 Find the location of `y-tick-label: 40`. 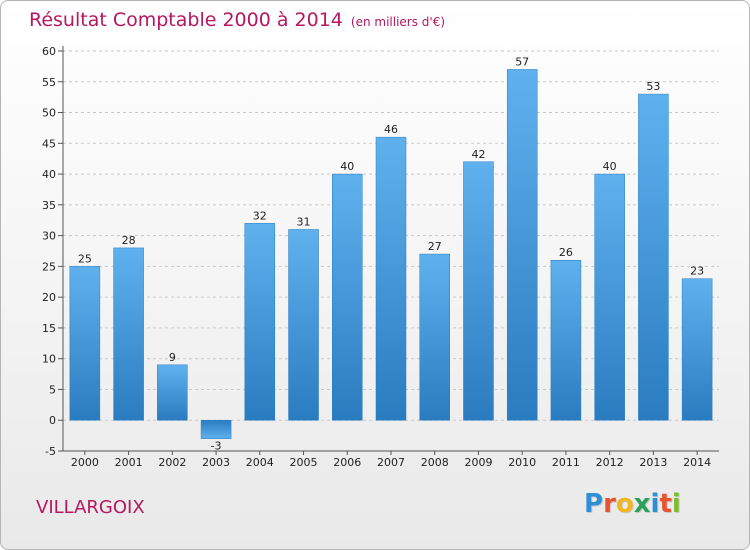

y-tick-label: 40 is located at coordinates (49, 174).